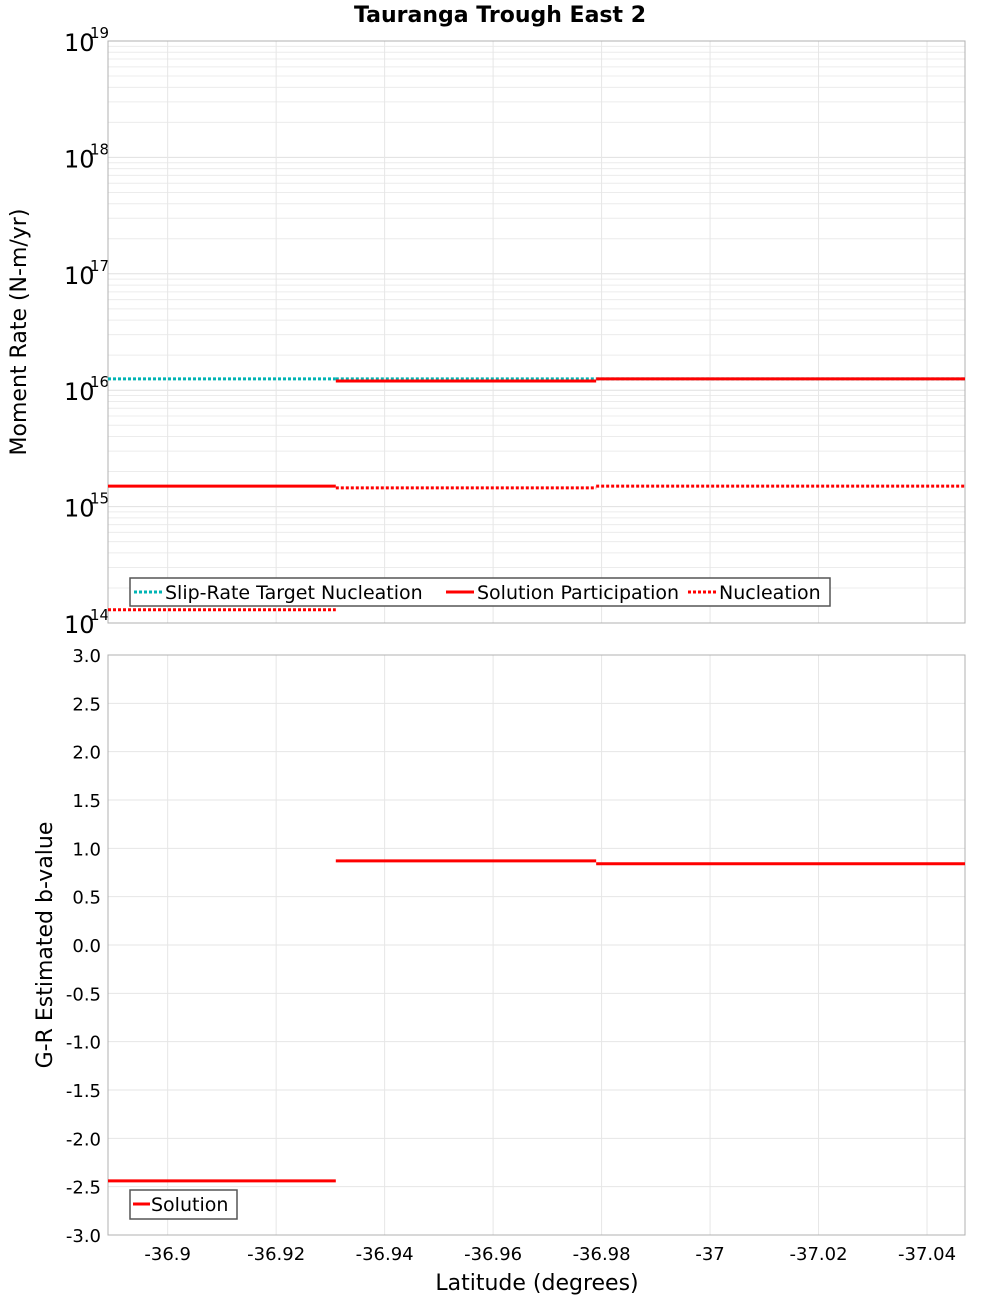  Describe the element at coordinates (83, 1236) in the screenshot. I see `y-tick-label: -3.0` at that location.